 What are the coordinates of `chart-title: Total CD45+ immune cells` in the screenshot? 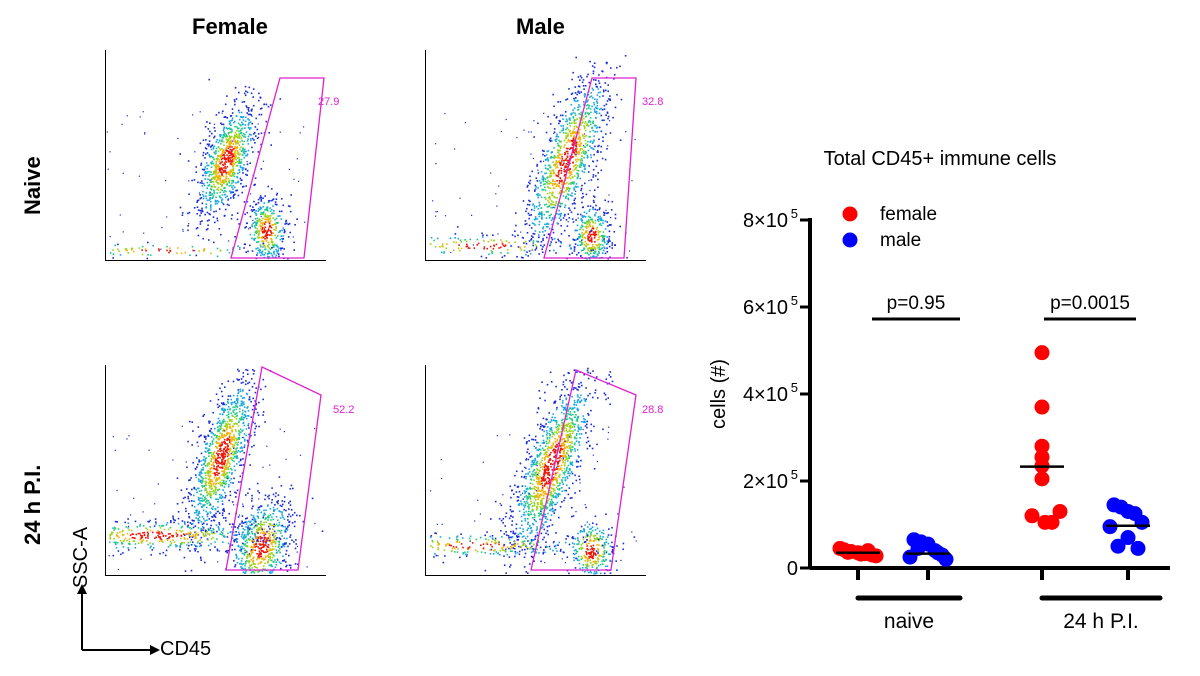 It's located at (940, 159).